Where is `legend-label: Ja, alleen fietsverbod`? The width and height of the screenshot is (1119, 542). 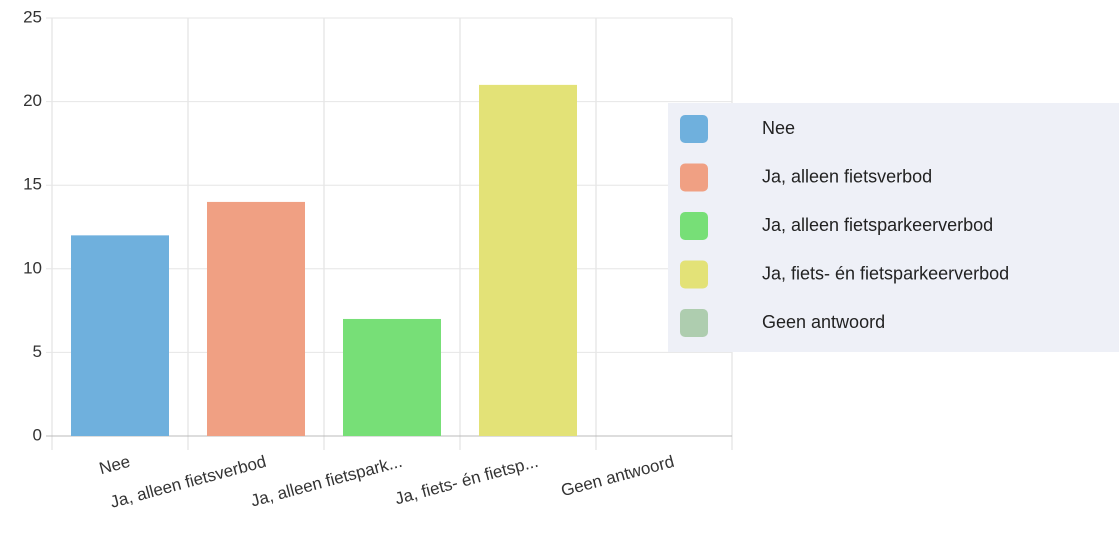
legend-label: Ja, alleen fietsverbod is located at coordinates (847, 176).